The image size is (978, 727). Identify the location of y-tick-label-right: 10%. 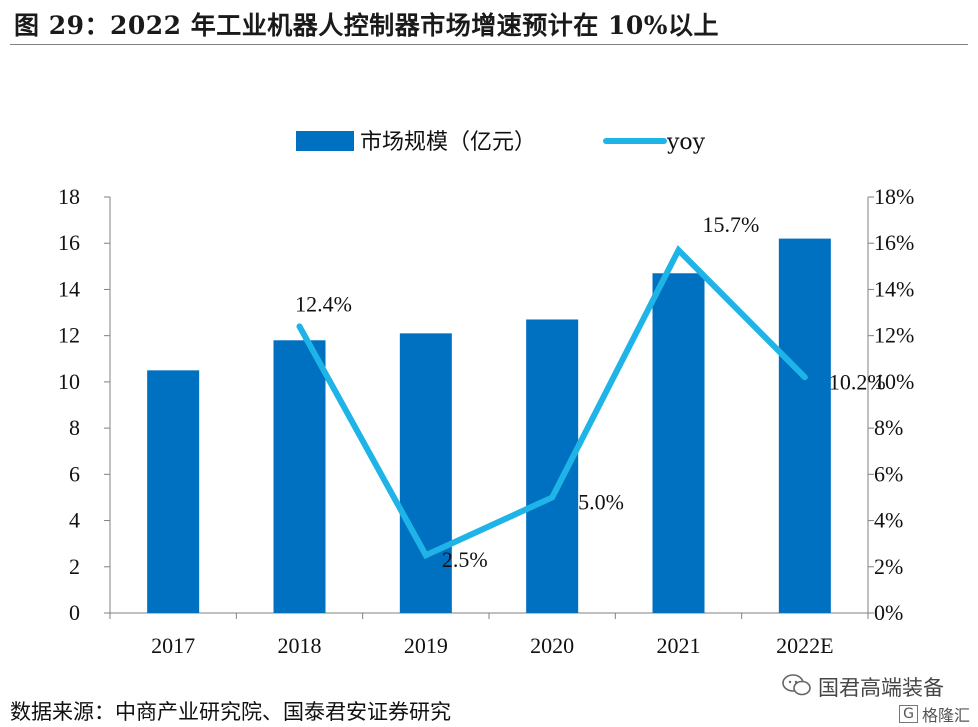
(894, 381).